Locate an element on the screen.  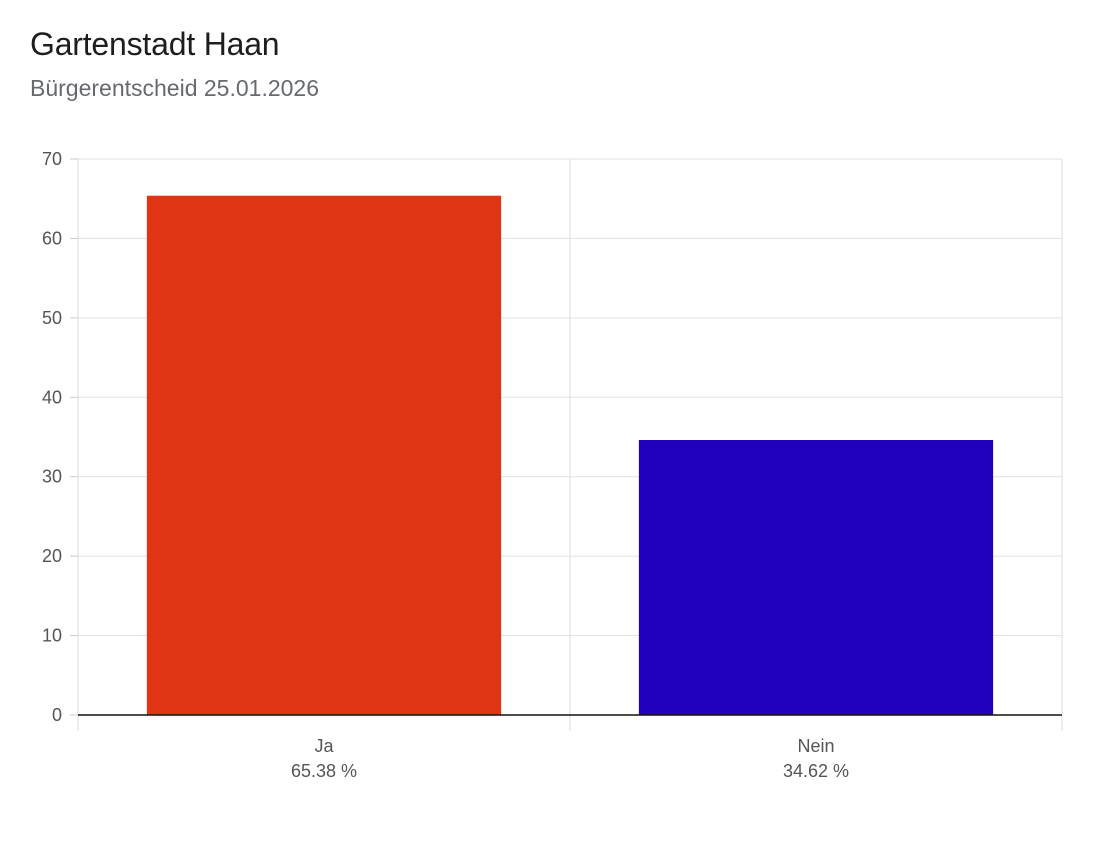
x-category-percent-label: 65.38 % is located at coordinates (324, 771).